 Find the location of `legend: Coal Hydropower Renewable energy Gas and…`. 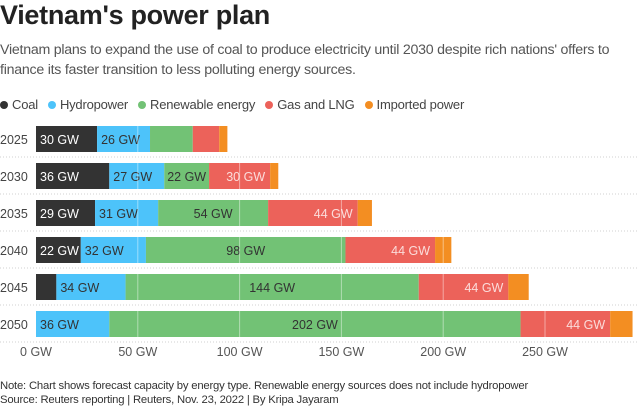

legend: Coal Hydropower Renewable energy Gas and… is located at coordinates (232, 104).